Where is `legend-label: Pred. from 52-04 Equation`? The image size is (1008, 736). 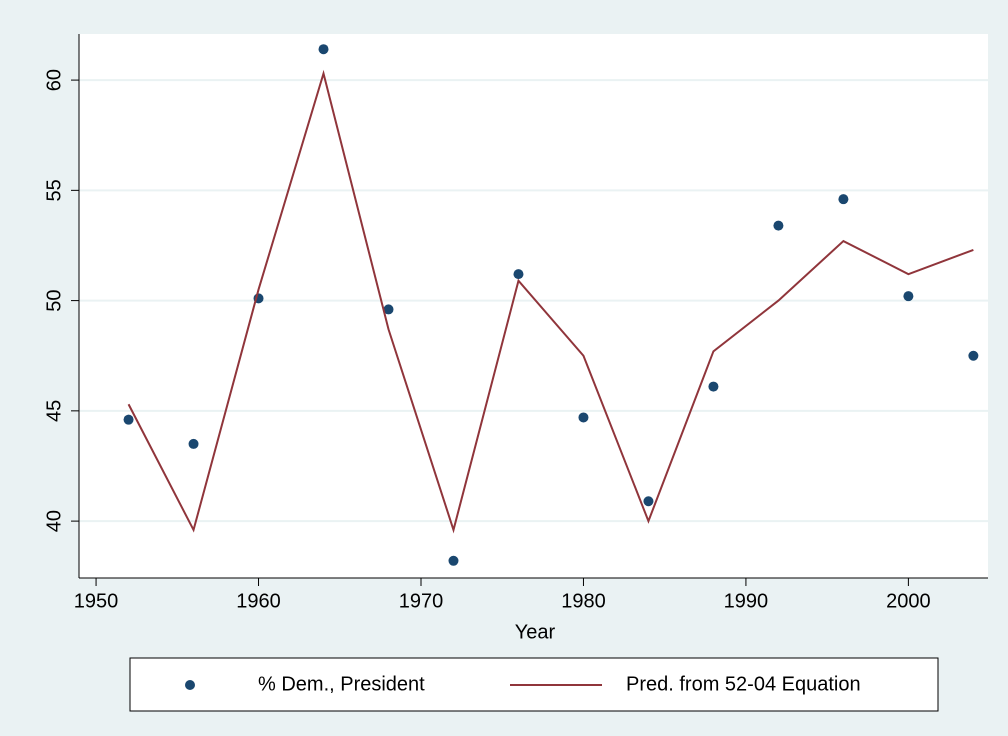
legend-label: Pred. from 52-04 Equation is located at coordinates (743, 684).